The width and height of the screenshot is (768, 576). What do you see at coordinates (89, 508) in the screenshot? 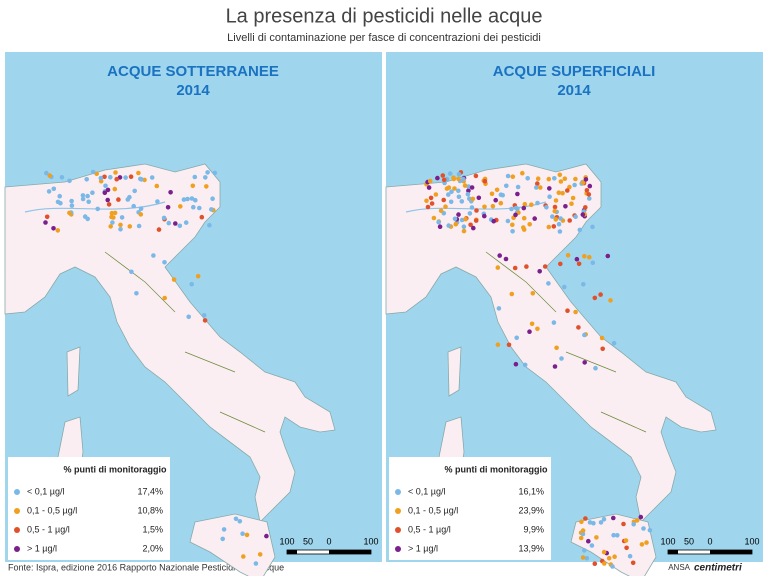
I see `legend-box` at bounding box center [89, 508].